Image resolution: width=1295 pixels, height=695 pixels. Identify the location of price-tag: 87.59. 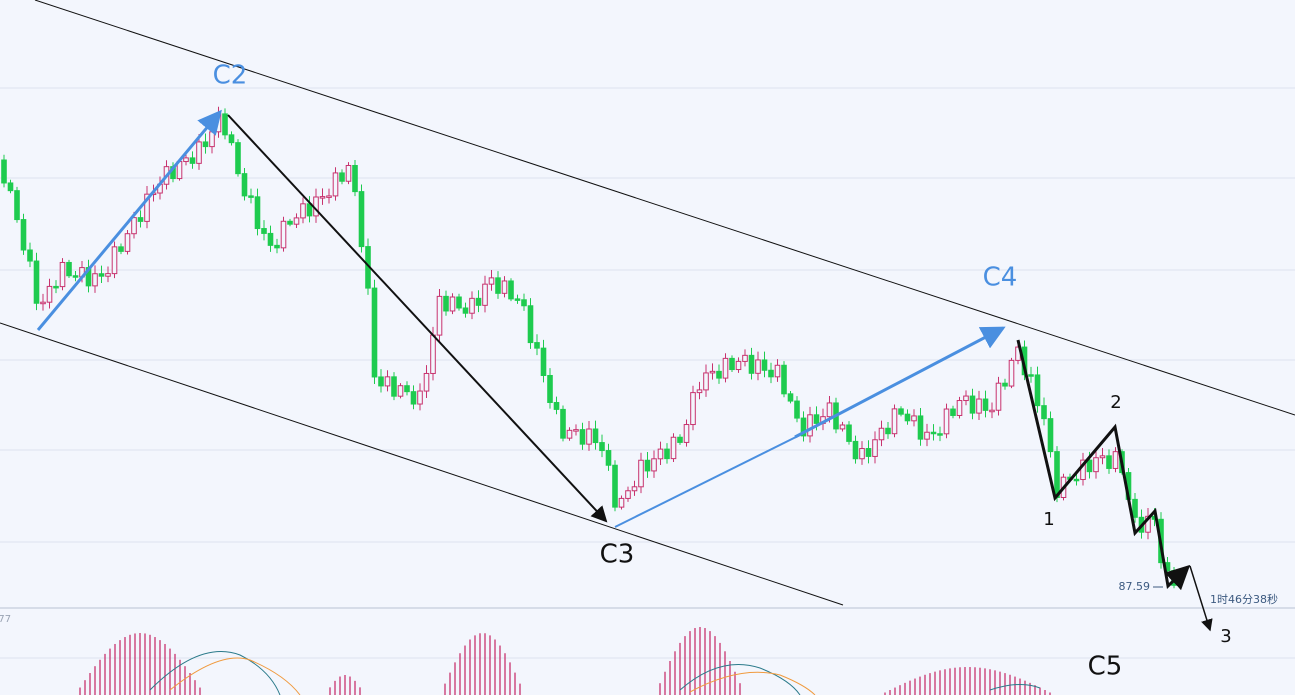
(1135, 586).